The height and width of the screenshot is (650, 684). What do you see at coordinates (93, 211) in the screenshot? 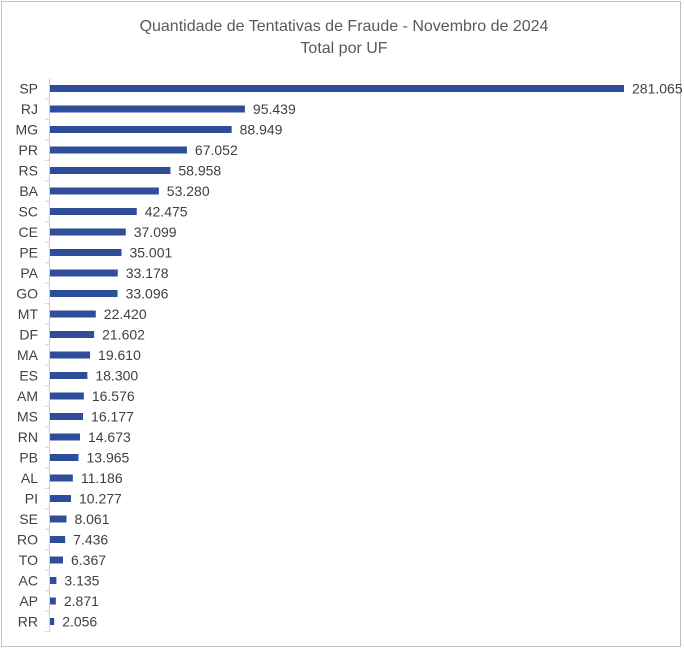
I see `bar-sc` at bounding box center [93, 211].